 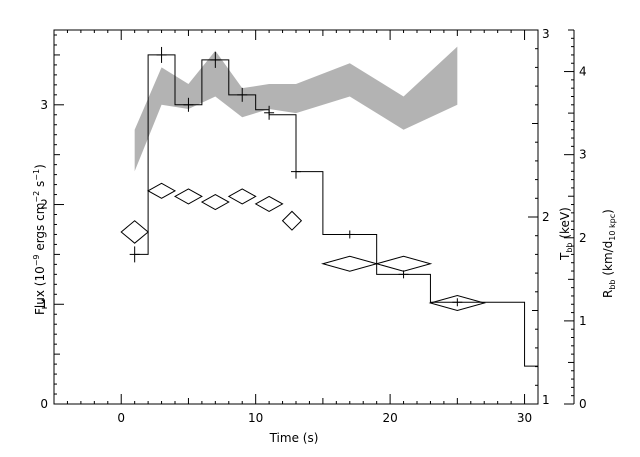 What do you see at coordinates (255, 418) in the screenshot?
I see `x-tick-label: 10` at bounding box center [255, 418].